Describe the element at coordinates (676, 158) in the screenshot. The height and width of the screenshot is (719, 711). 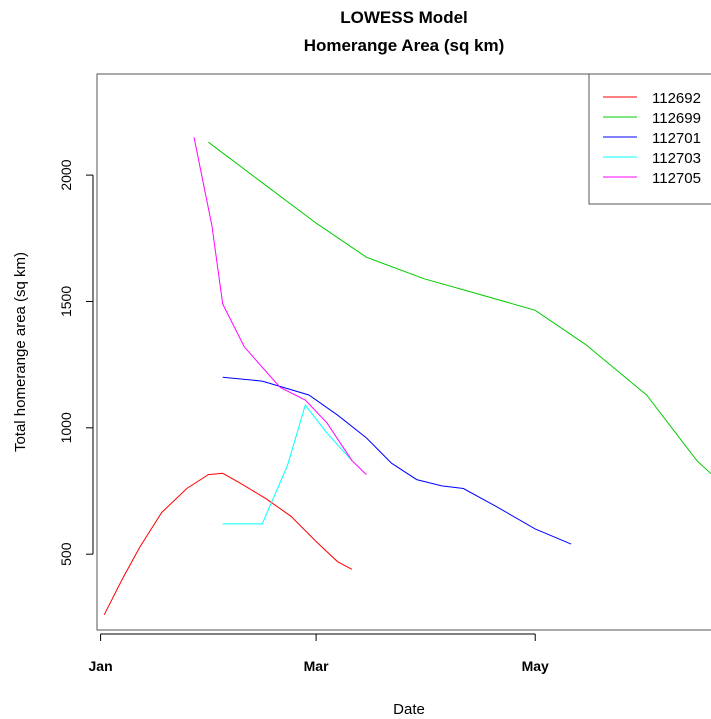
I see `legend-label-112703: 112703` at that location.